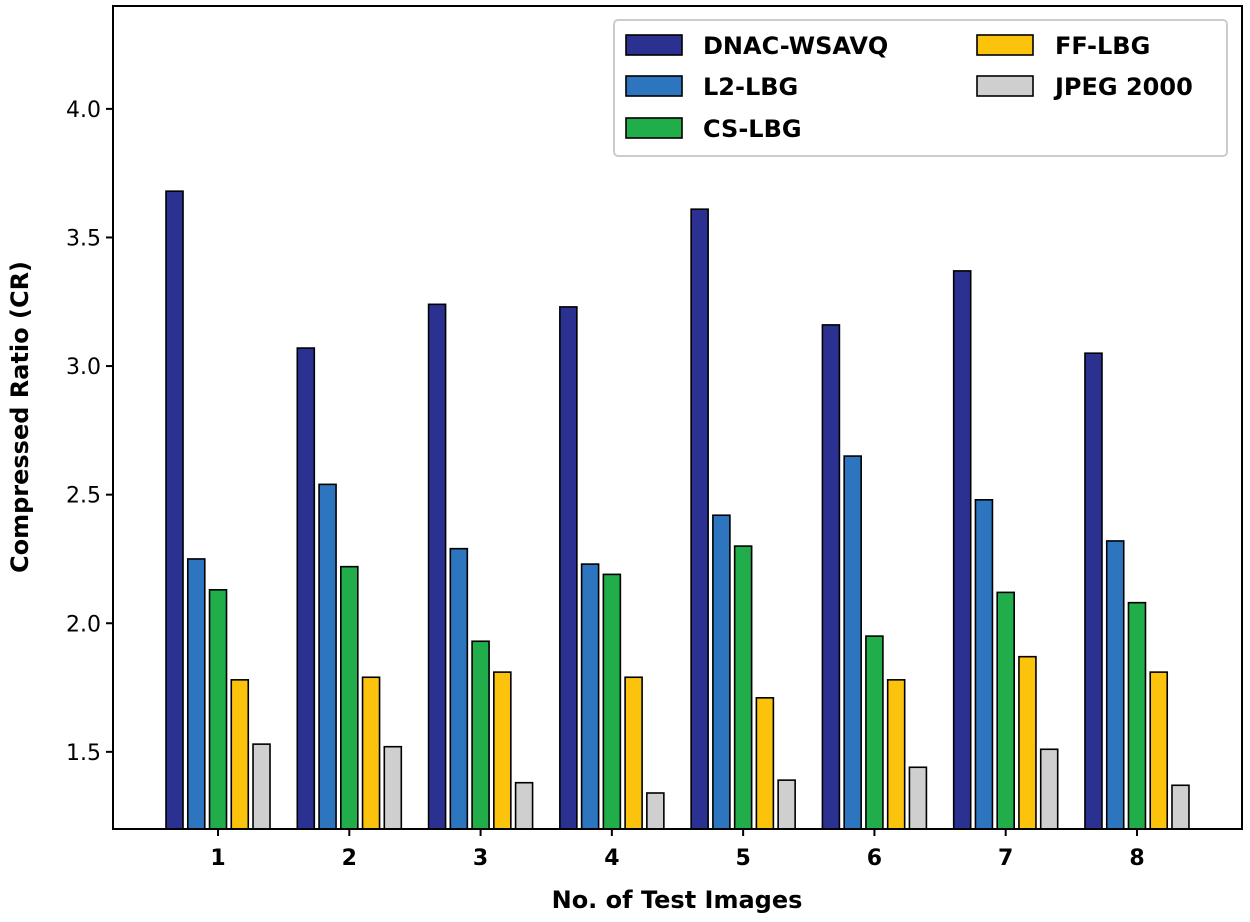 The width and height of the screenshot is (1250, 922). I want to click on legend: DNAC-WSAVQ L2-LBG CS-LBG FF-LBG JPEG 2000, so click(920, 88).